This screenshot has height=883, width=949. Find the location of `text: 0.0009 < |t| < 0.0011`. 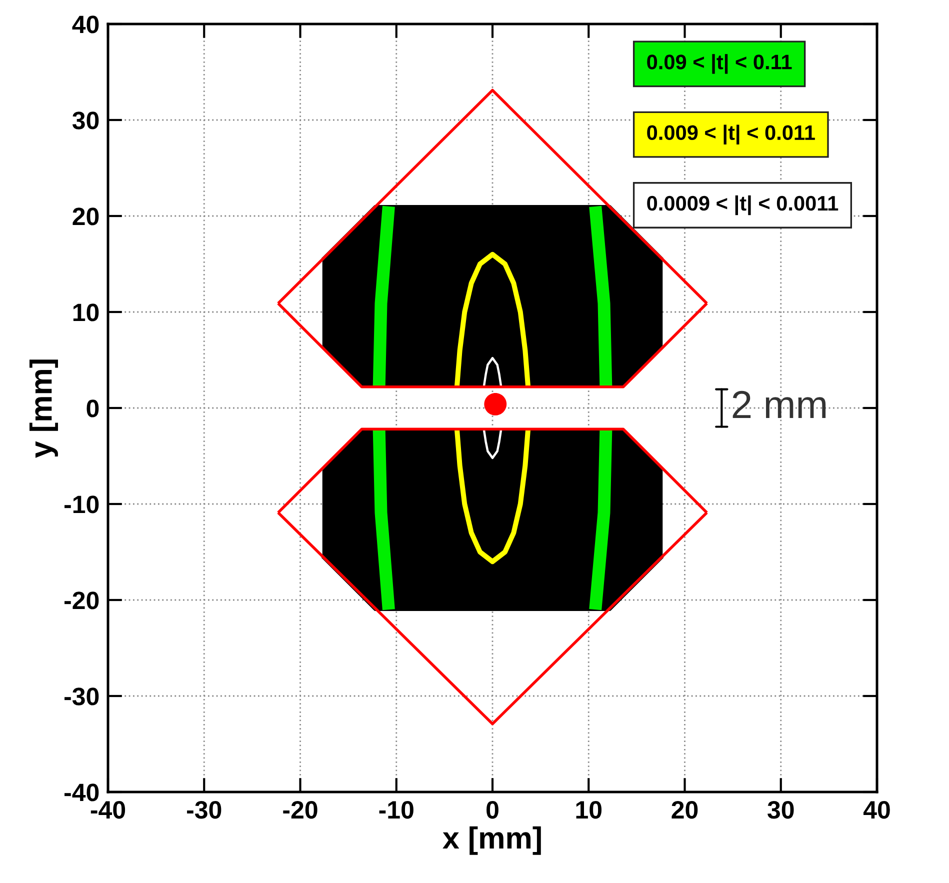

text: 0.0009 < |t| < 0.0011 is located at coordinates (742, 205).